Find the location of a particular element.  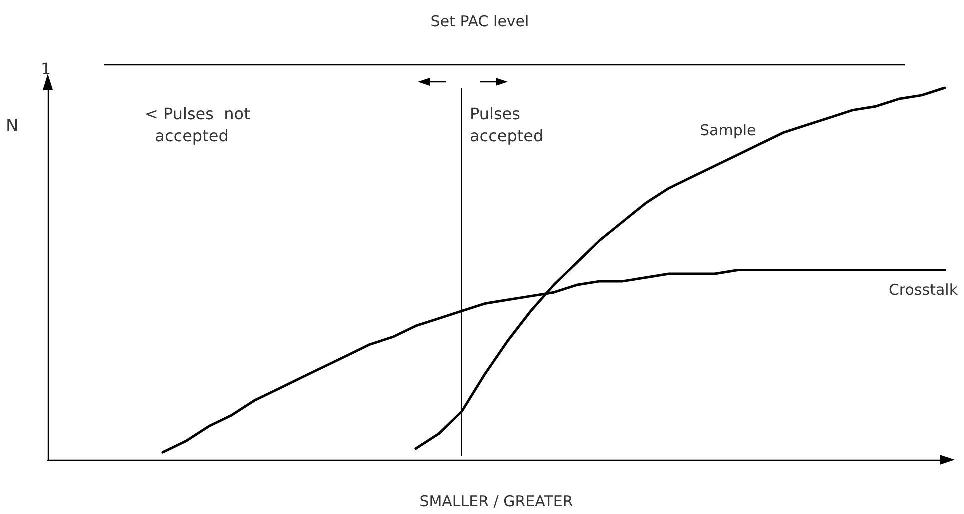

x-axis-title: SMALLER / GREATER is located at coordinates (497, 501).